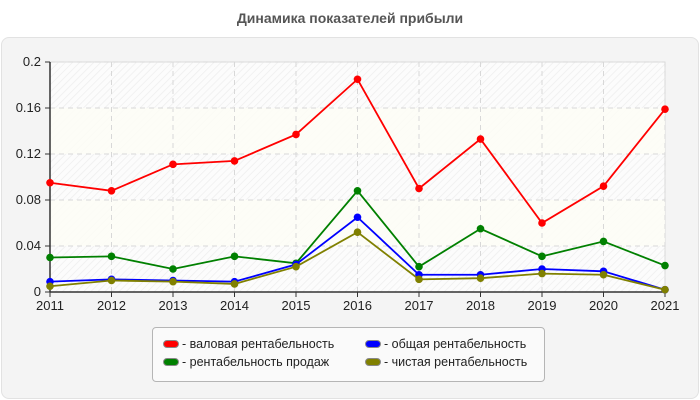  I want to click on svg-text: 2021, so click(665, 305).